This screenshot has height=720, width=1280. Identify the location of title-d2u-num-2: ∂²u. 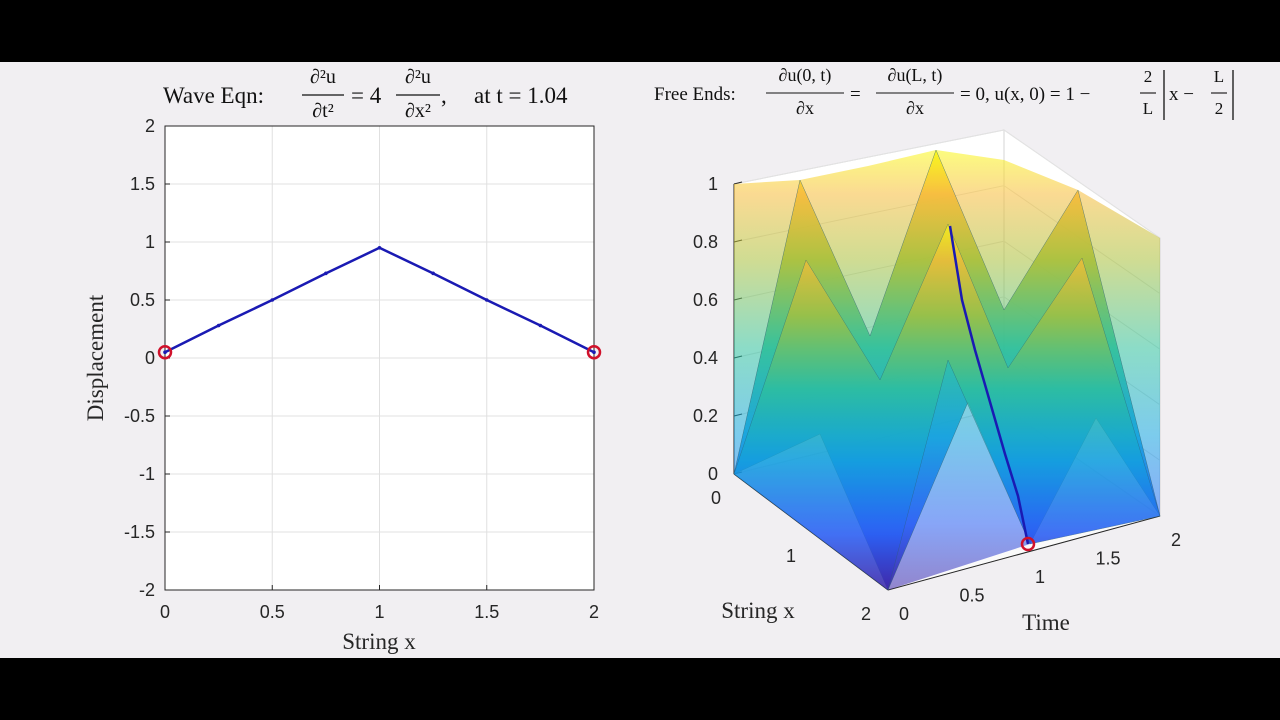
(418, 77).